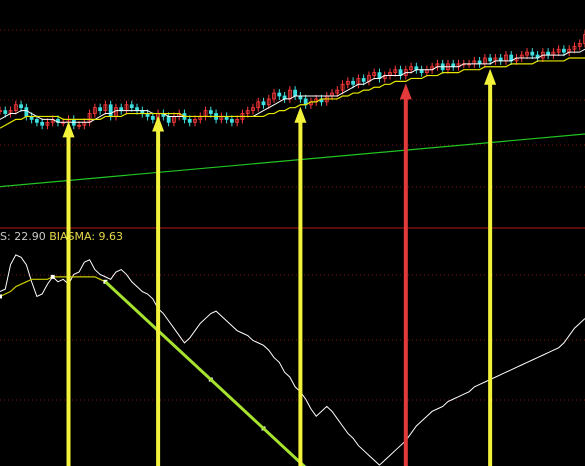 Image resolution: width=585 pixels, height=466 pixels. I want to click on biasma-label: BIASMA:, so click(72, 236).